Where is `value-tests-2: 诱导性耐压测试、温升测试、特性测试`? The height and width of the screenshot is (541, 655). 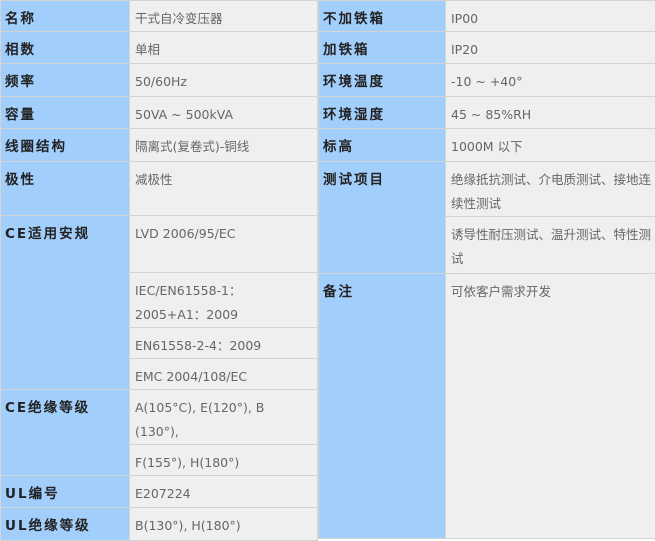
value-tests-2: 诱导性耐压测试、温升测试、特性测试 is located at coordinates (550, 245).